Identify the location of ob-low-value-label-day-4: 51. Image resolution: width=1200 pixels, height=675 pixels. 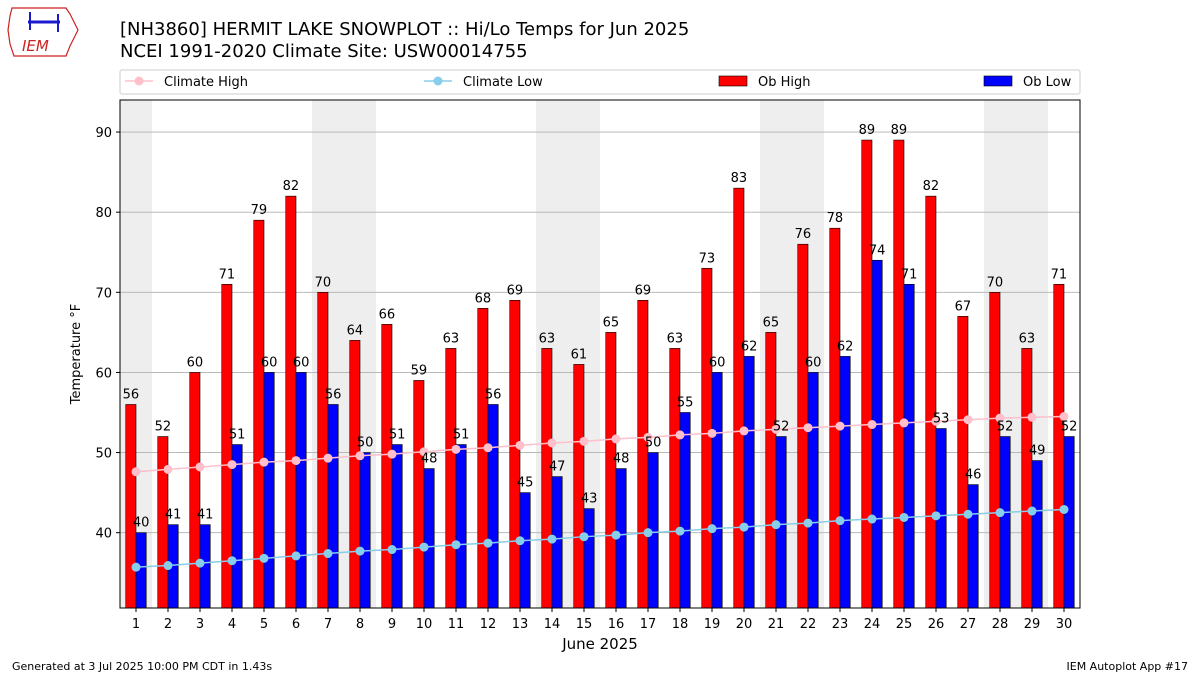
(237, 435).